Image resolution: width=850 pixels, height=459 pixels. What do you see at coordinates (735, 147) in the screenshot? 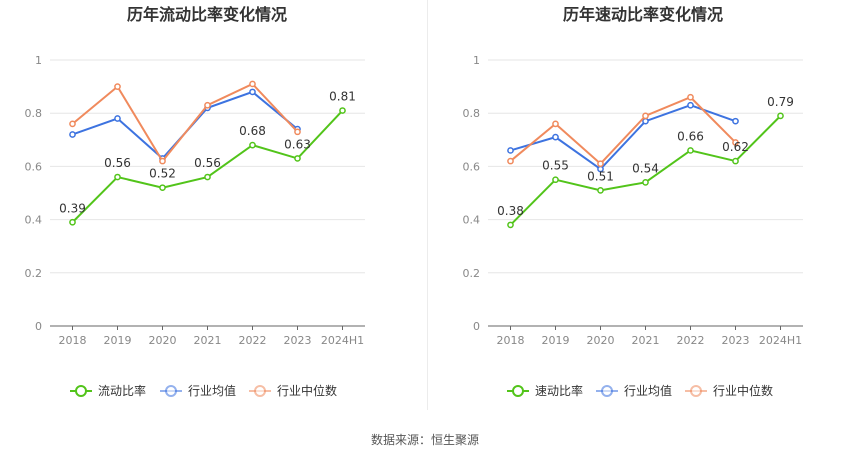
I see `data-label: 0.62` at bounding box center [735, 147].